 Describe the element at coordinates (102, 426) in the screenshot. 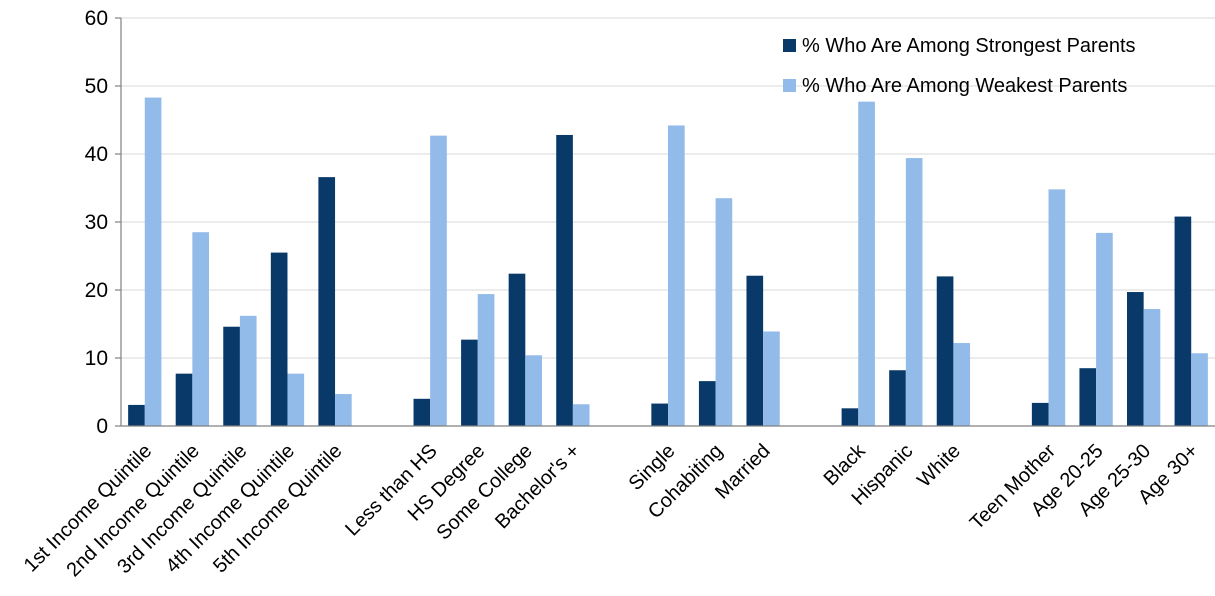

I see `y-tick-label: 0` at that location.